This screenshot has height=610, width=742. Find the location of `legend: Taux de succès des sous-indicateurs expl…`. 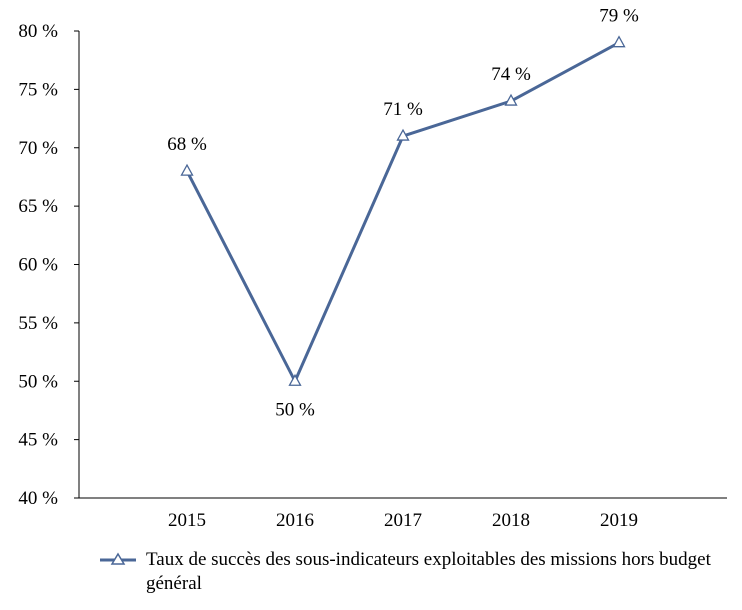

legend: Taux de succès des sous-indicateurs expl… is located at coordinates (418, 572).